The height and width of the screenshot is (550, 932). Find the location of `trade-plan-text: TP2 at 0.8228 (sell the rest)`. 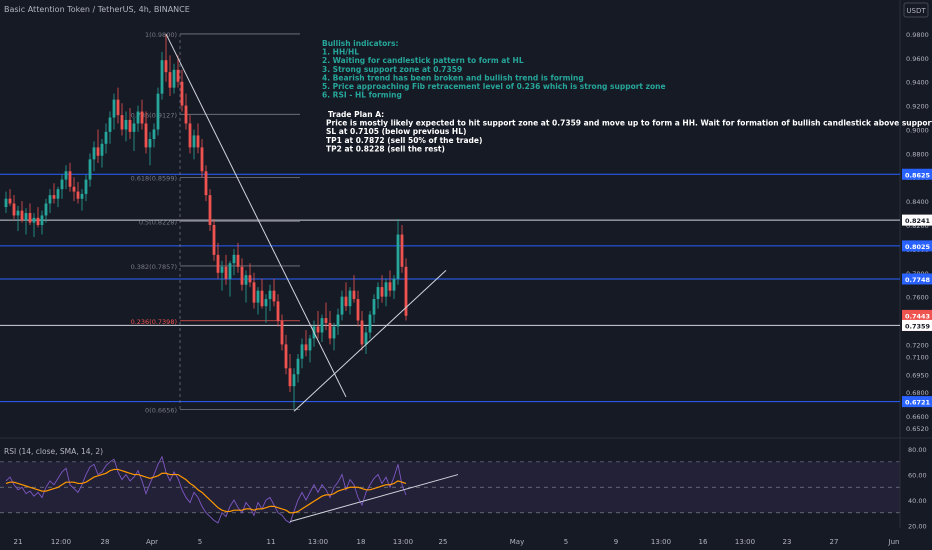

trade-plan-text: TP2 at 0.8228 (sell the rest) is located at coordinates (385, 148).